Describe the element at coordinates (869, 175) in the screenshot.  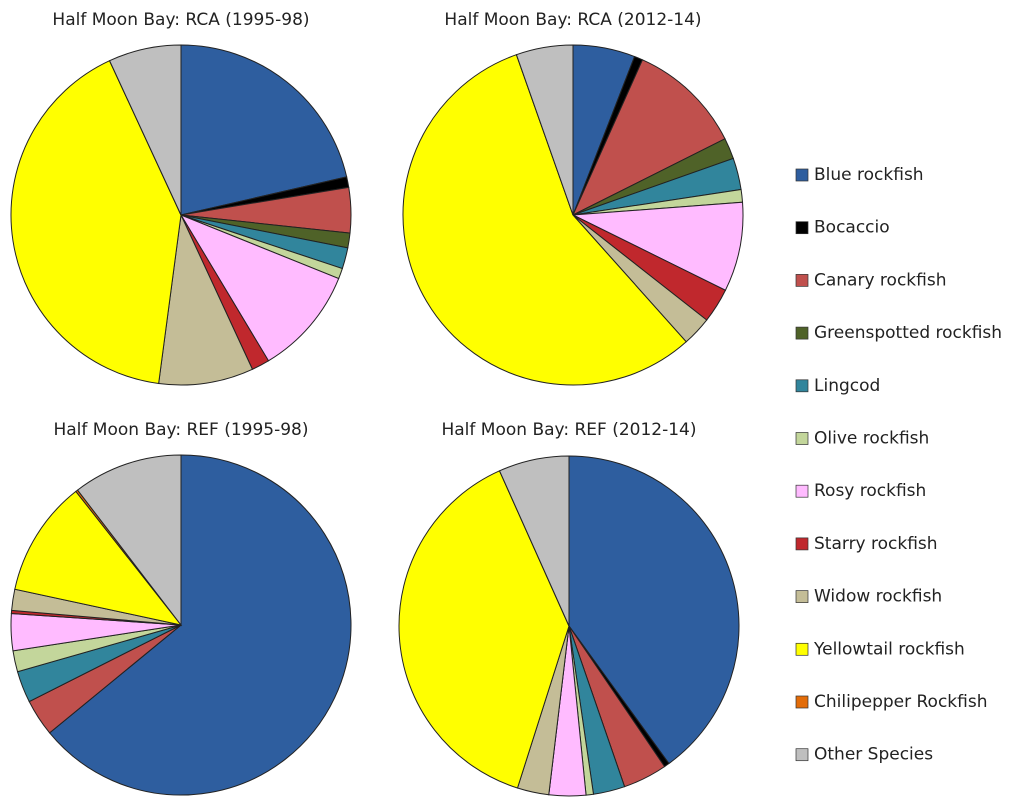
I see `legend-label: Blue rockfish` at that location.